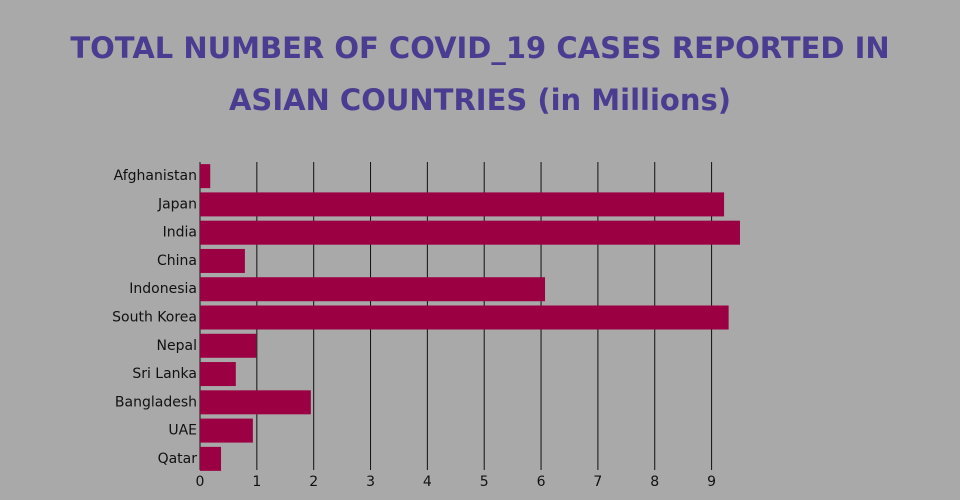 This screenshot has width=960, height=500. What do you see at coordinates (164, 374) in the screenshot?
I see `y-tick-label: Sri Lanka` at bounding box center [164, 374].